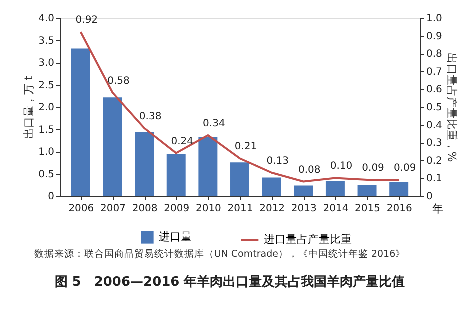 Image resolution: width=468 pixels, height=320 pixels. I want to click on x-tick-label: 2009, so click(177, 209).